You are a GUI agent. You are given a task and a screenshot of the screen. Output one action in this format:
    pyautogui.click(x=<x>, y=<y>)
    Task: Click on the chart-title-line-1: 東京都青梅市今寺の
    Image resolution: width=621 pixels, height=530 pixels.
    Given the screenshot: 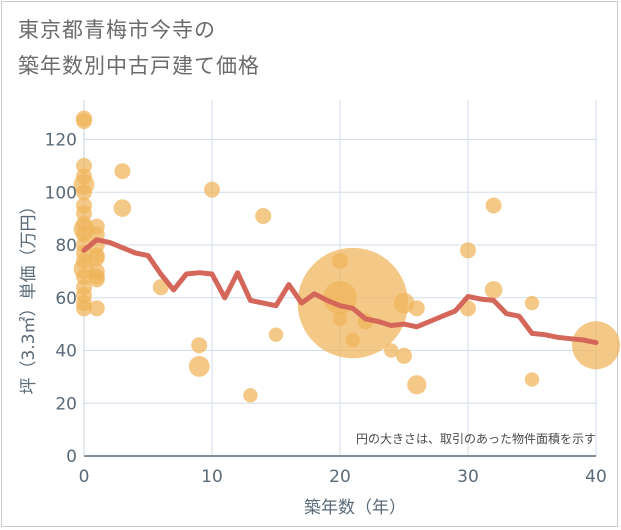 What is the action you would take?
    pyautogui.click(x=117, y=30)
    